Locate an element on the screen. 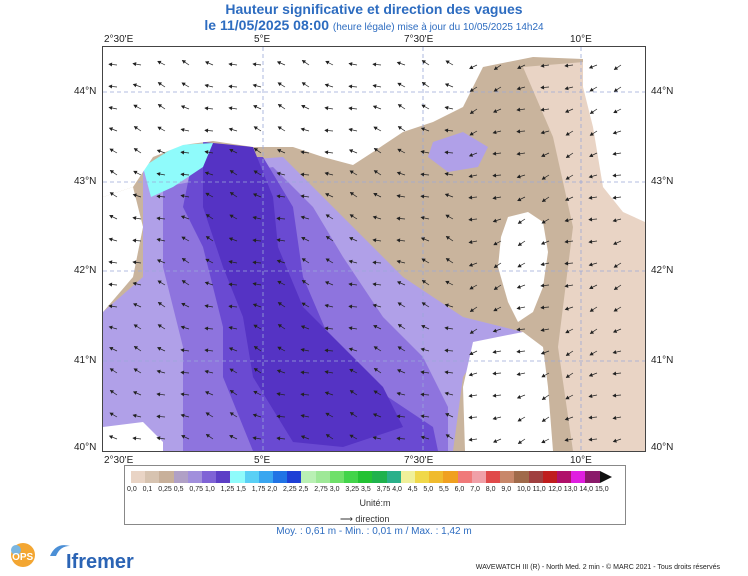 The image size is (748, 576). legend-unit: Unité:m is located at coordinates (375, 503).